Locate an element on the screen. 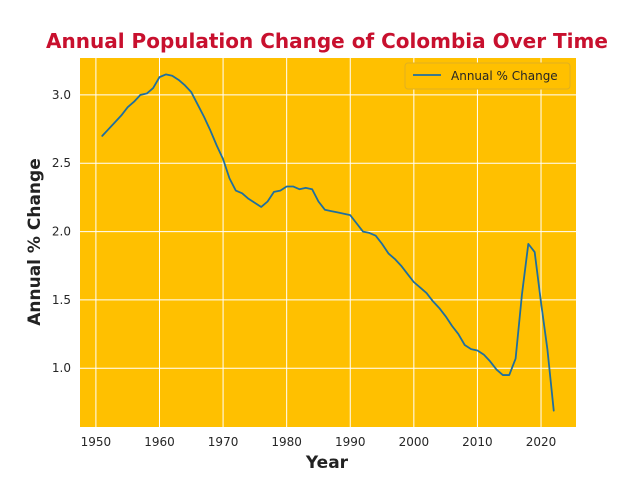  y-axis-label: Annual % Change is located at coordinates (35, 242).